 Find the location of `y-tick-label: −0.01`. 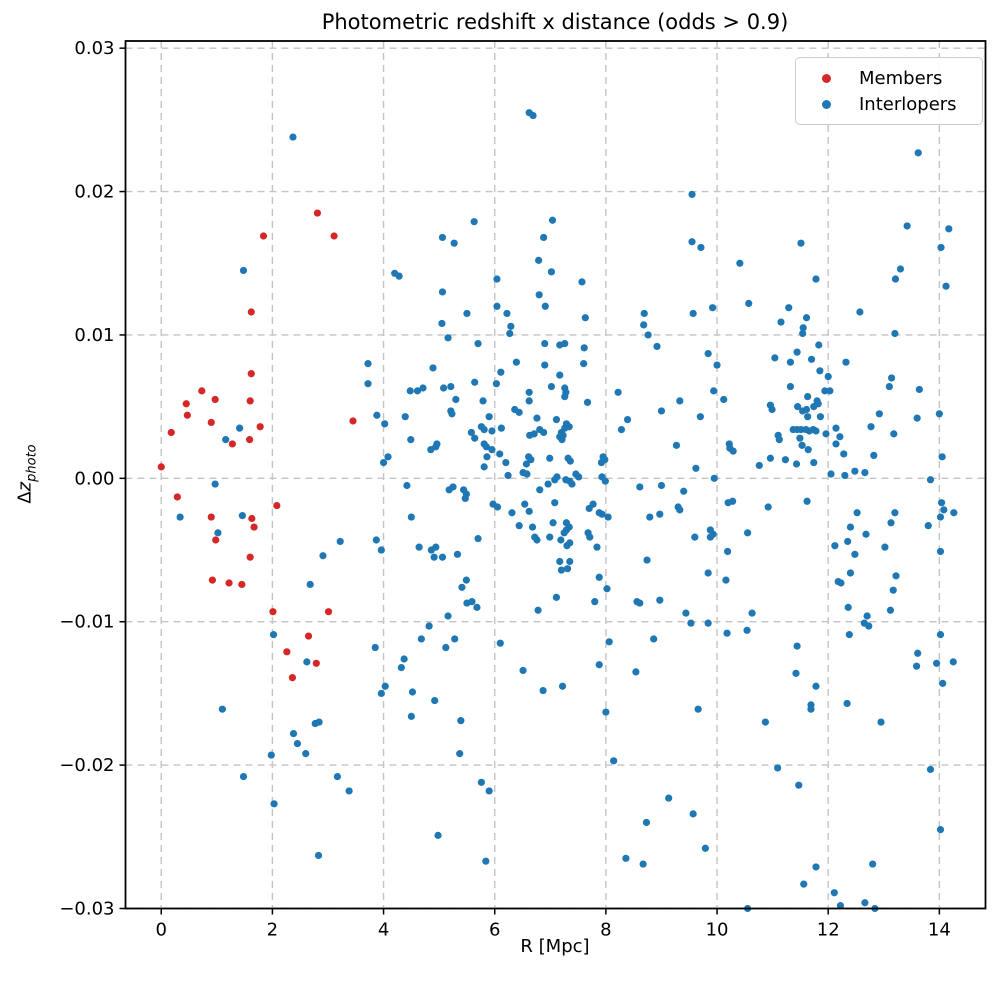

y-tick-label: −0.01 is located at coordinates (86, 622).